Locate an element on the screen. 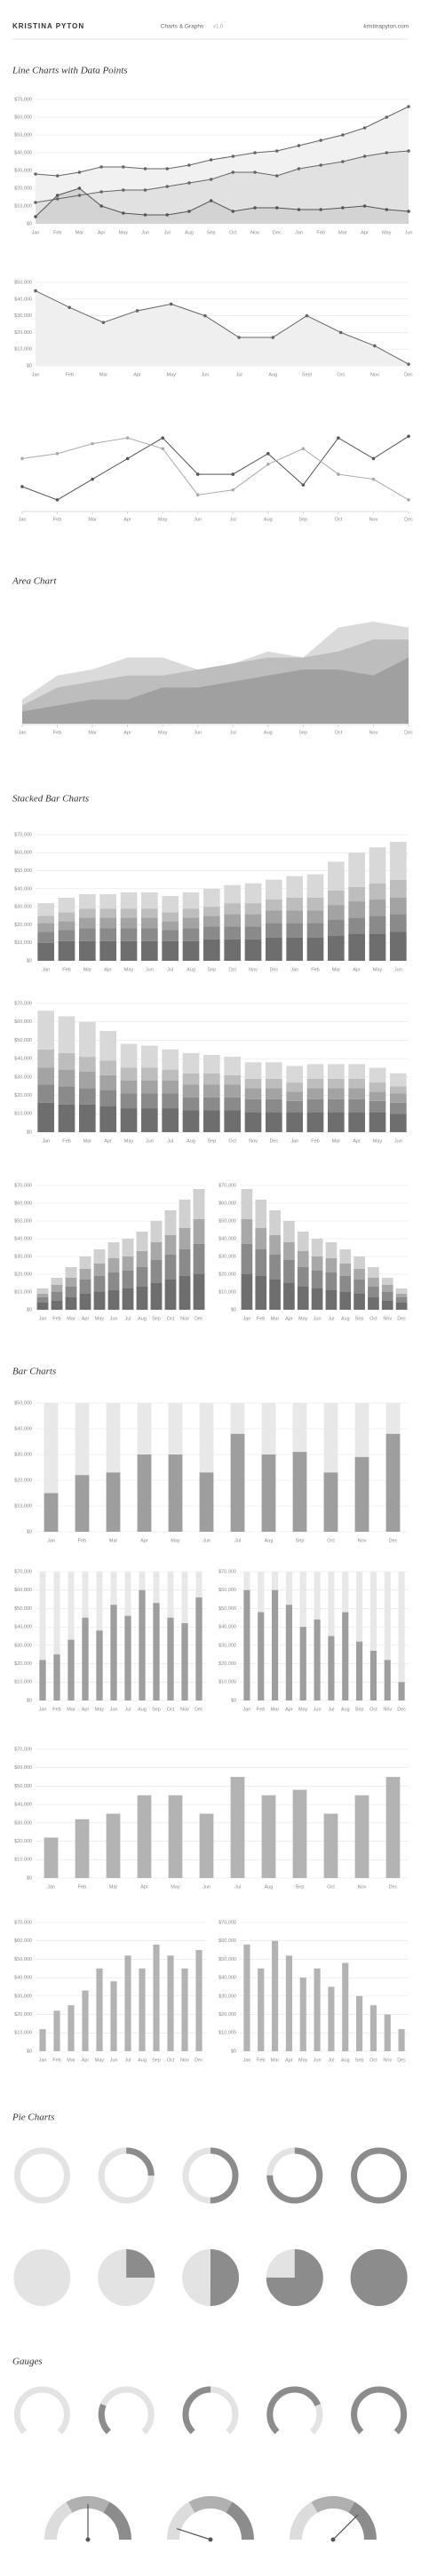 The width and height of the screenshot is (421, 2576). donut-track is located at coordinates (41, 2176).